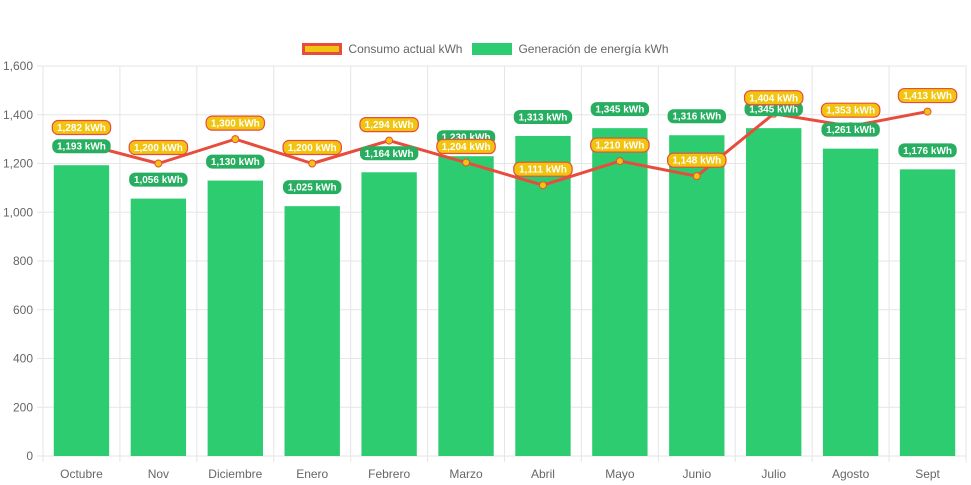  Describe the element at coordinates (23, 261) in the screenshot. I see `y-tick-label: 800` at that location.